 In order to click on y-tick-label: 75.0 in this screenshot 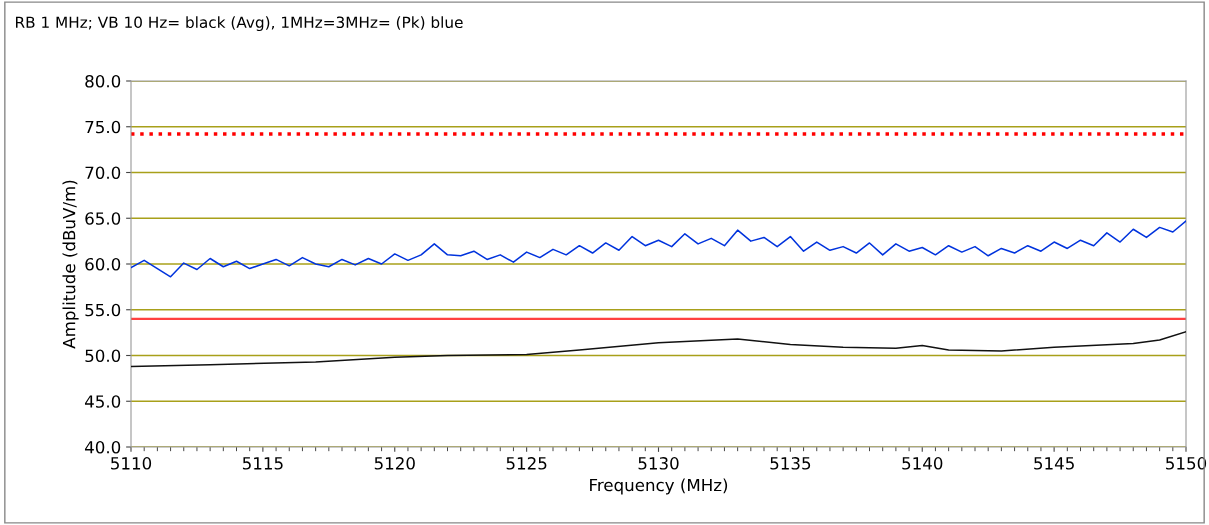, I will do `click(103, 127)`.